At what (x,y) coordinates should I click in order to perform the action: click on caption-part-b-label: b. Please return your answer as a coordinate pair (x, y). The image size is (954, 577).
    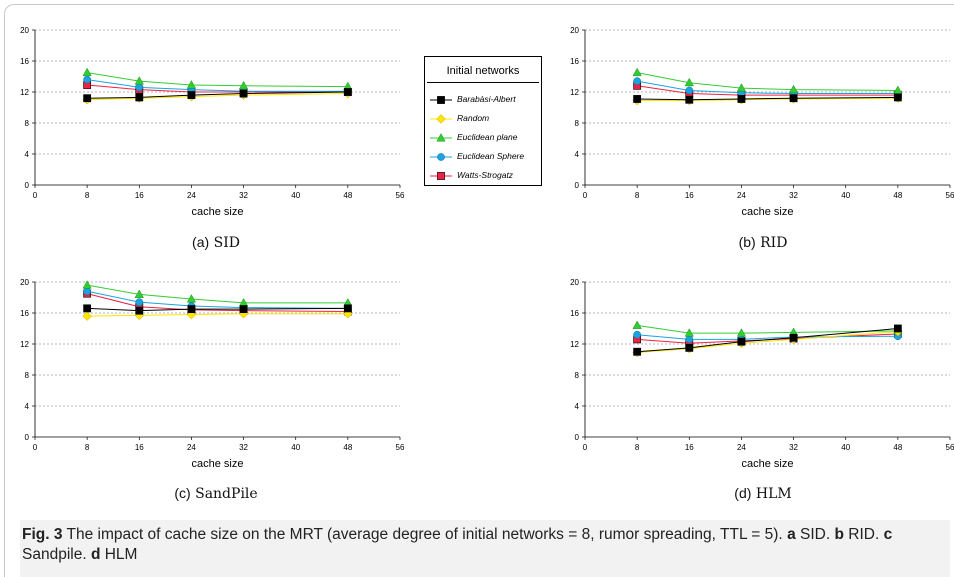
    Looking at the image, I should click on (839, 534).